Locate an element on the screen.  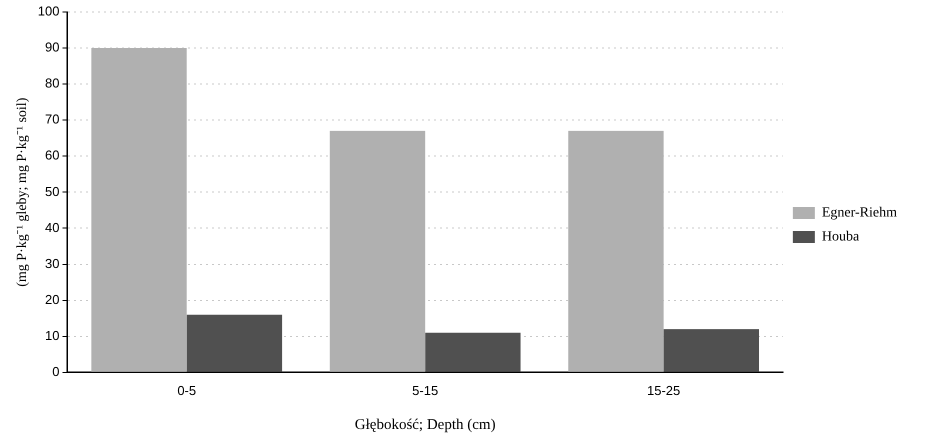
y-tick-label: 100 is located at coordinates (49, 11).